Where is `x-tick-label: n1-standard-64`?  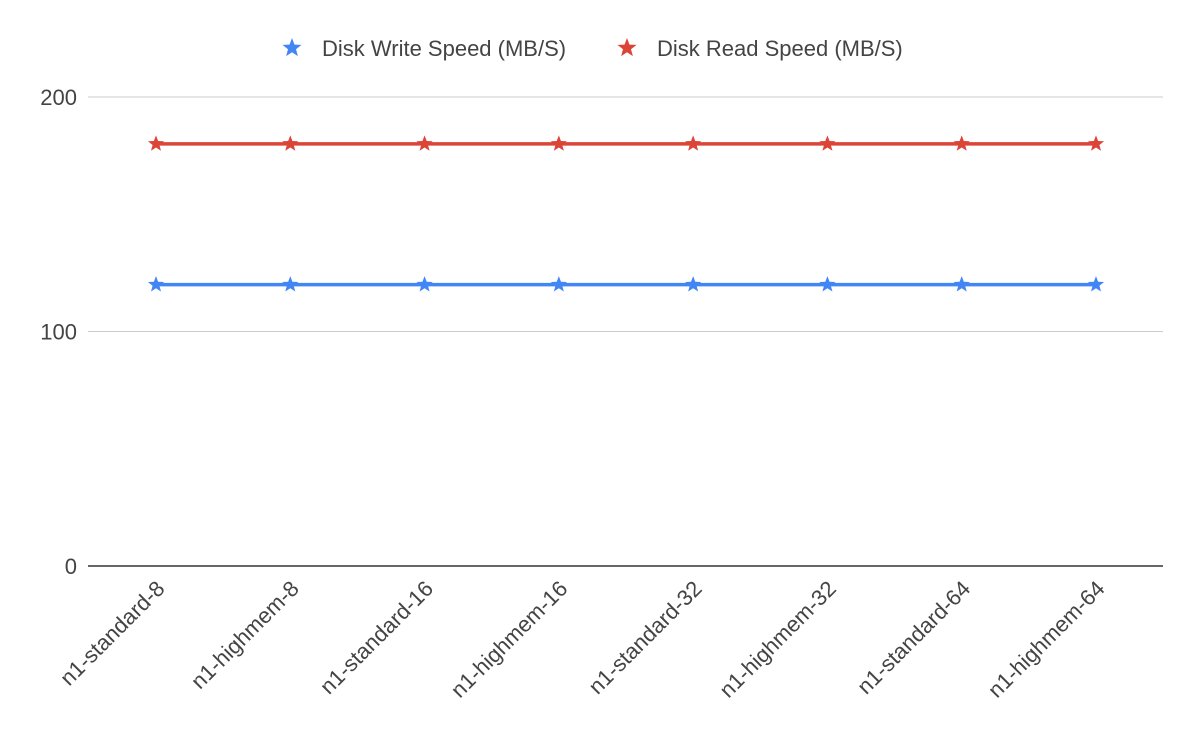
x-tick-label: n1-standard-64 is located at coordinates (913, 637).